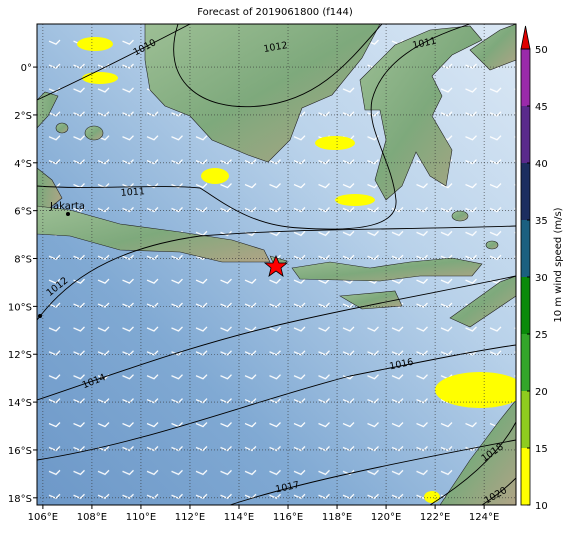 This screenshot has width=574, height=533. Describe the element at coordinates (288, 517) in the screenshot. I see `x-tick-label: 116°E` at that location.